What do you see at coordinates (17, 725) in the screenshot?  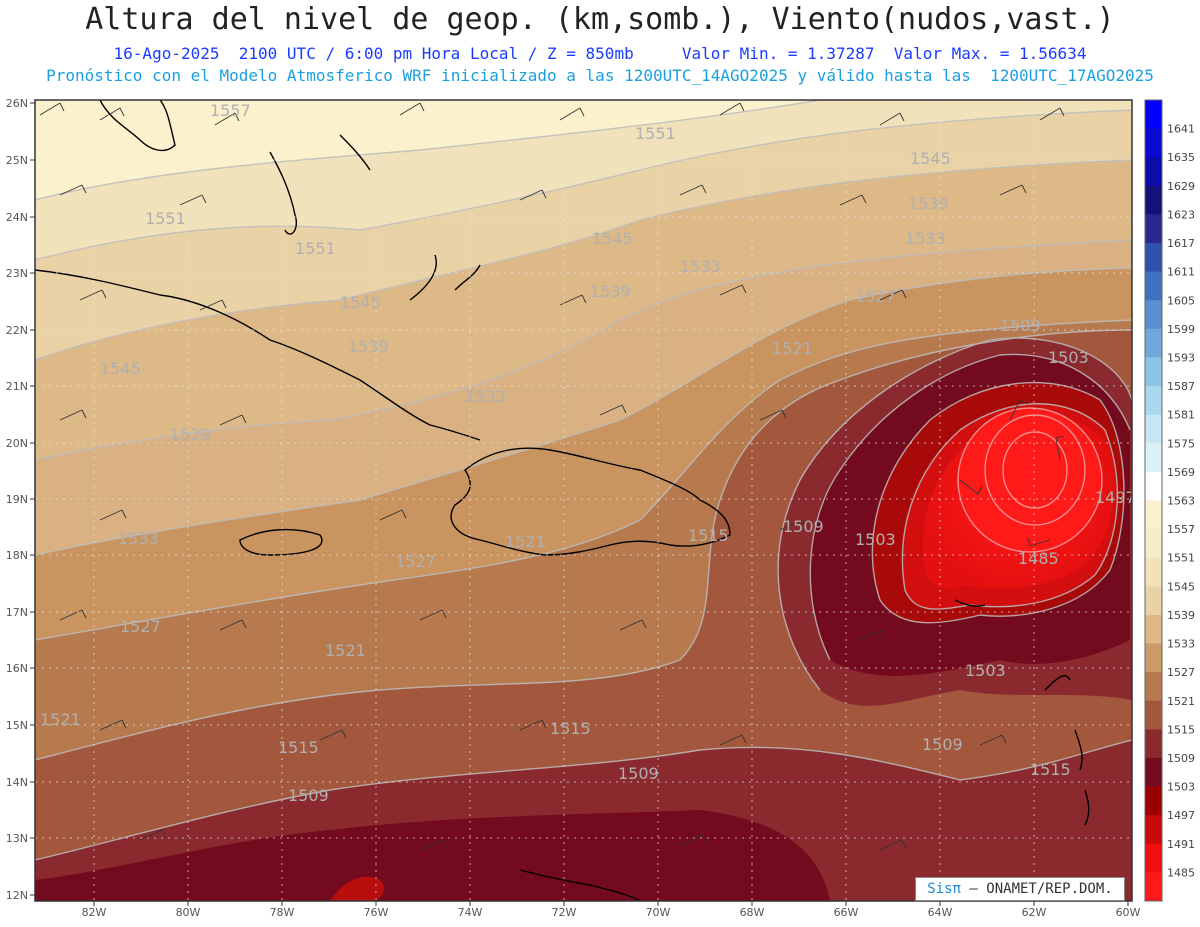 I see `lat-label: 15N` at bounding box center [17, 725].